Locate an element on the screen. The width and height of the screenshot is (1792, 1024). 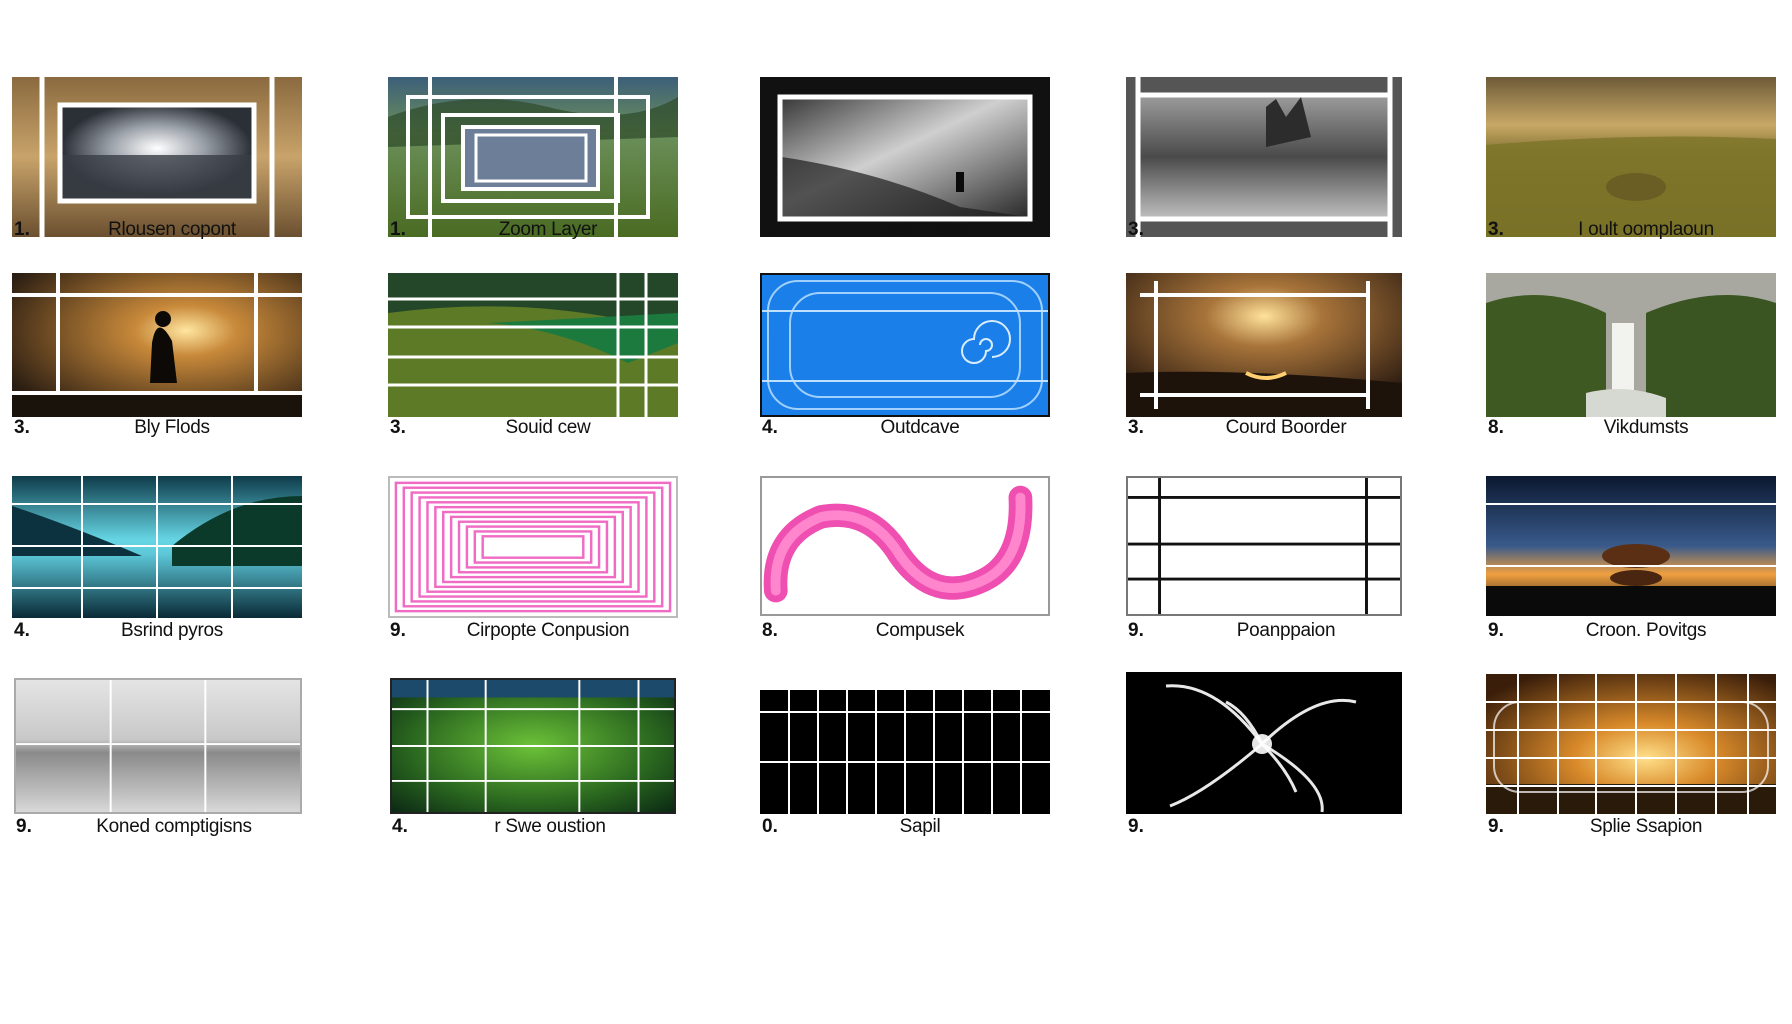
black-spiral-icon is located at coordinates (1264, 743).